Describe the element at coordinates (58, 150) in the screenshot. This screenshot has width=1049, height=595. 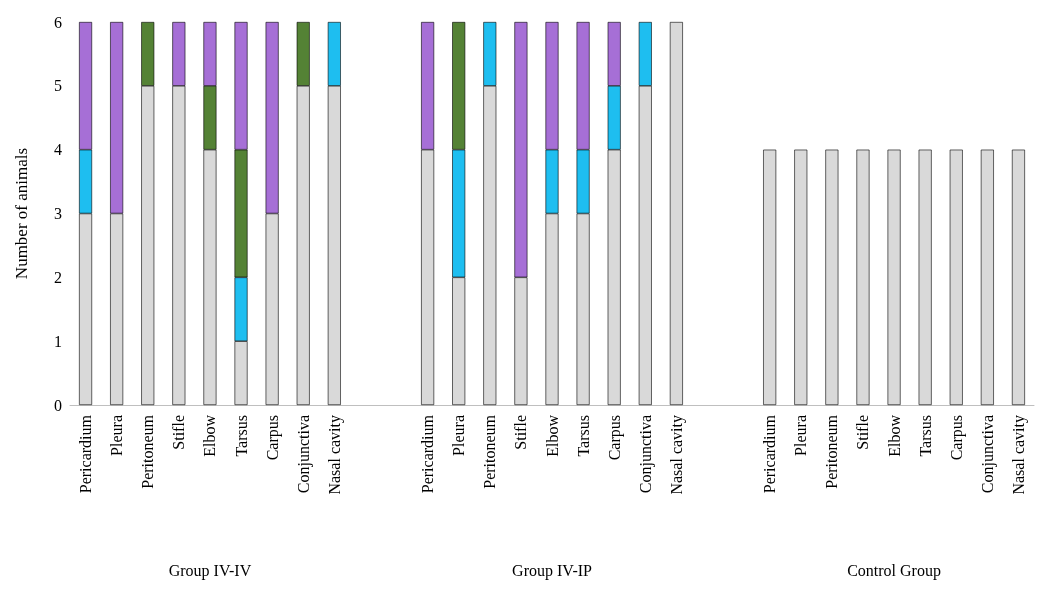
I see `y-tick-label: 4` at that location.